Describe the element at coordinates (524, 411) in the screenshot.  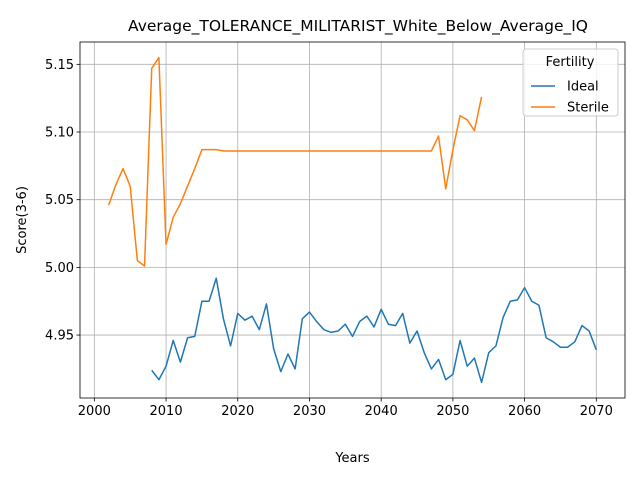
I see `x-tick-label: 2060` at that location.